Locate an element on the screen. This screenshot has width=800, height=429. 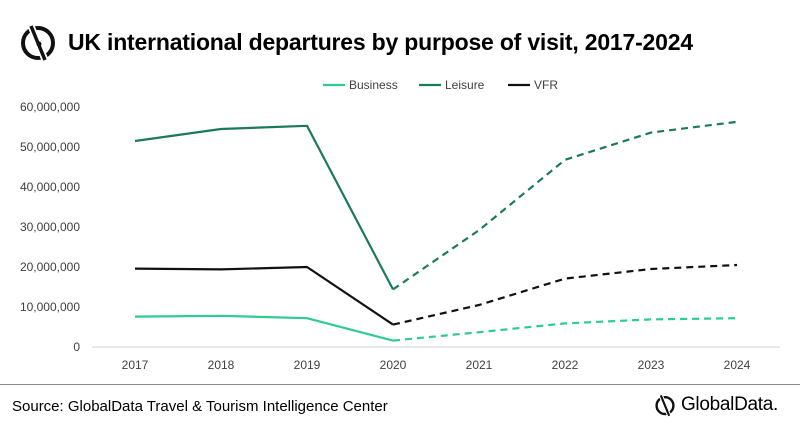
globaldata-logo-icon is located at coordinates (38, 43).